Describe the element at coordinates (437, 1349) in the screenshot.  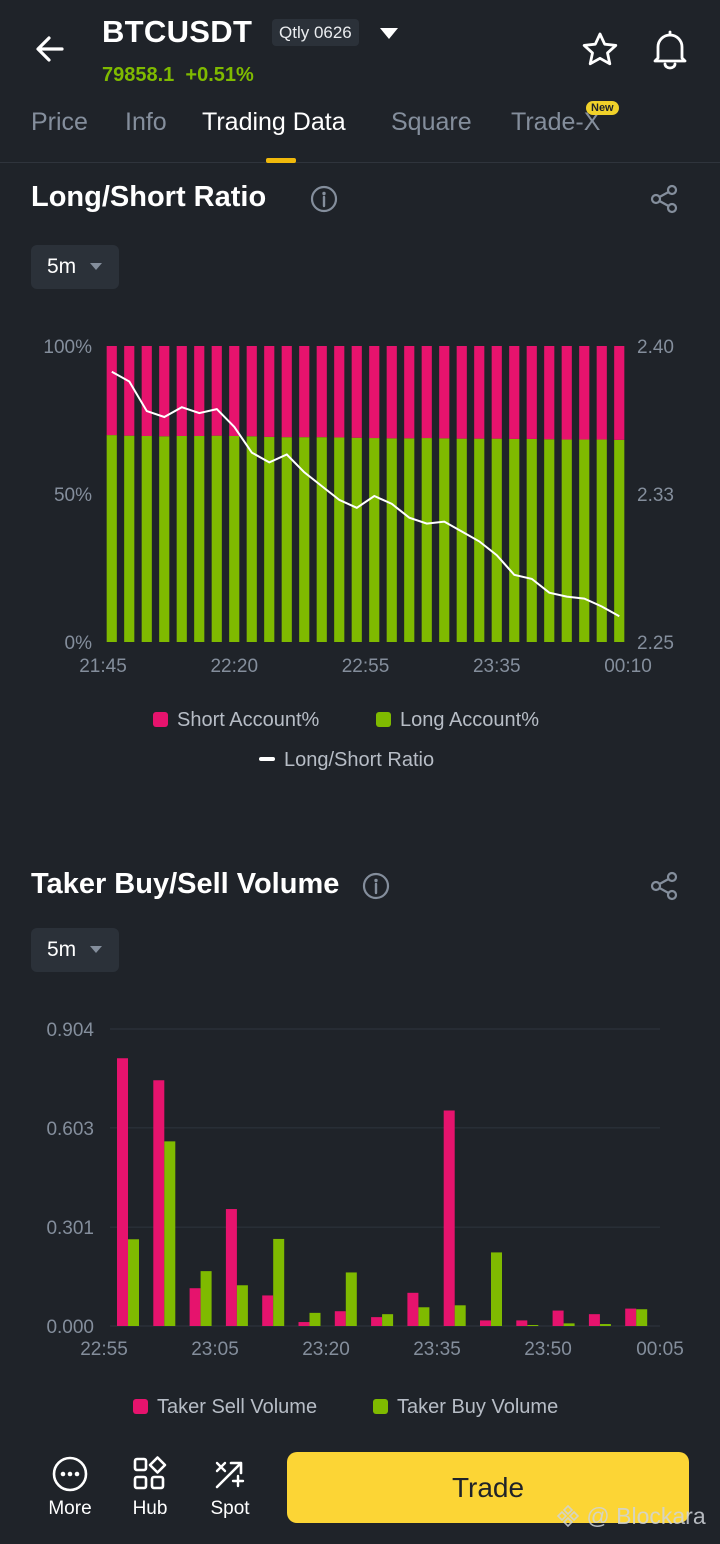
I see `x-tick-label: 23:35` at that location.